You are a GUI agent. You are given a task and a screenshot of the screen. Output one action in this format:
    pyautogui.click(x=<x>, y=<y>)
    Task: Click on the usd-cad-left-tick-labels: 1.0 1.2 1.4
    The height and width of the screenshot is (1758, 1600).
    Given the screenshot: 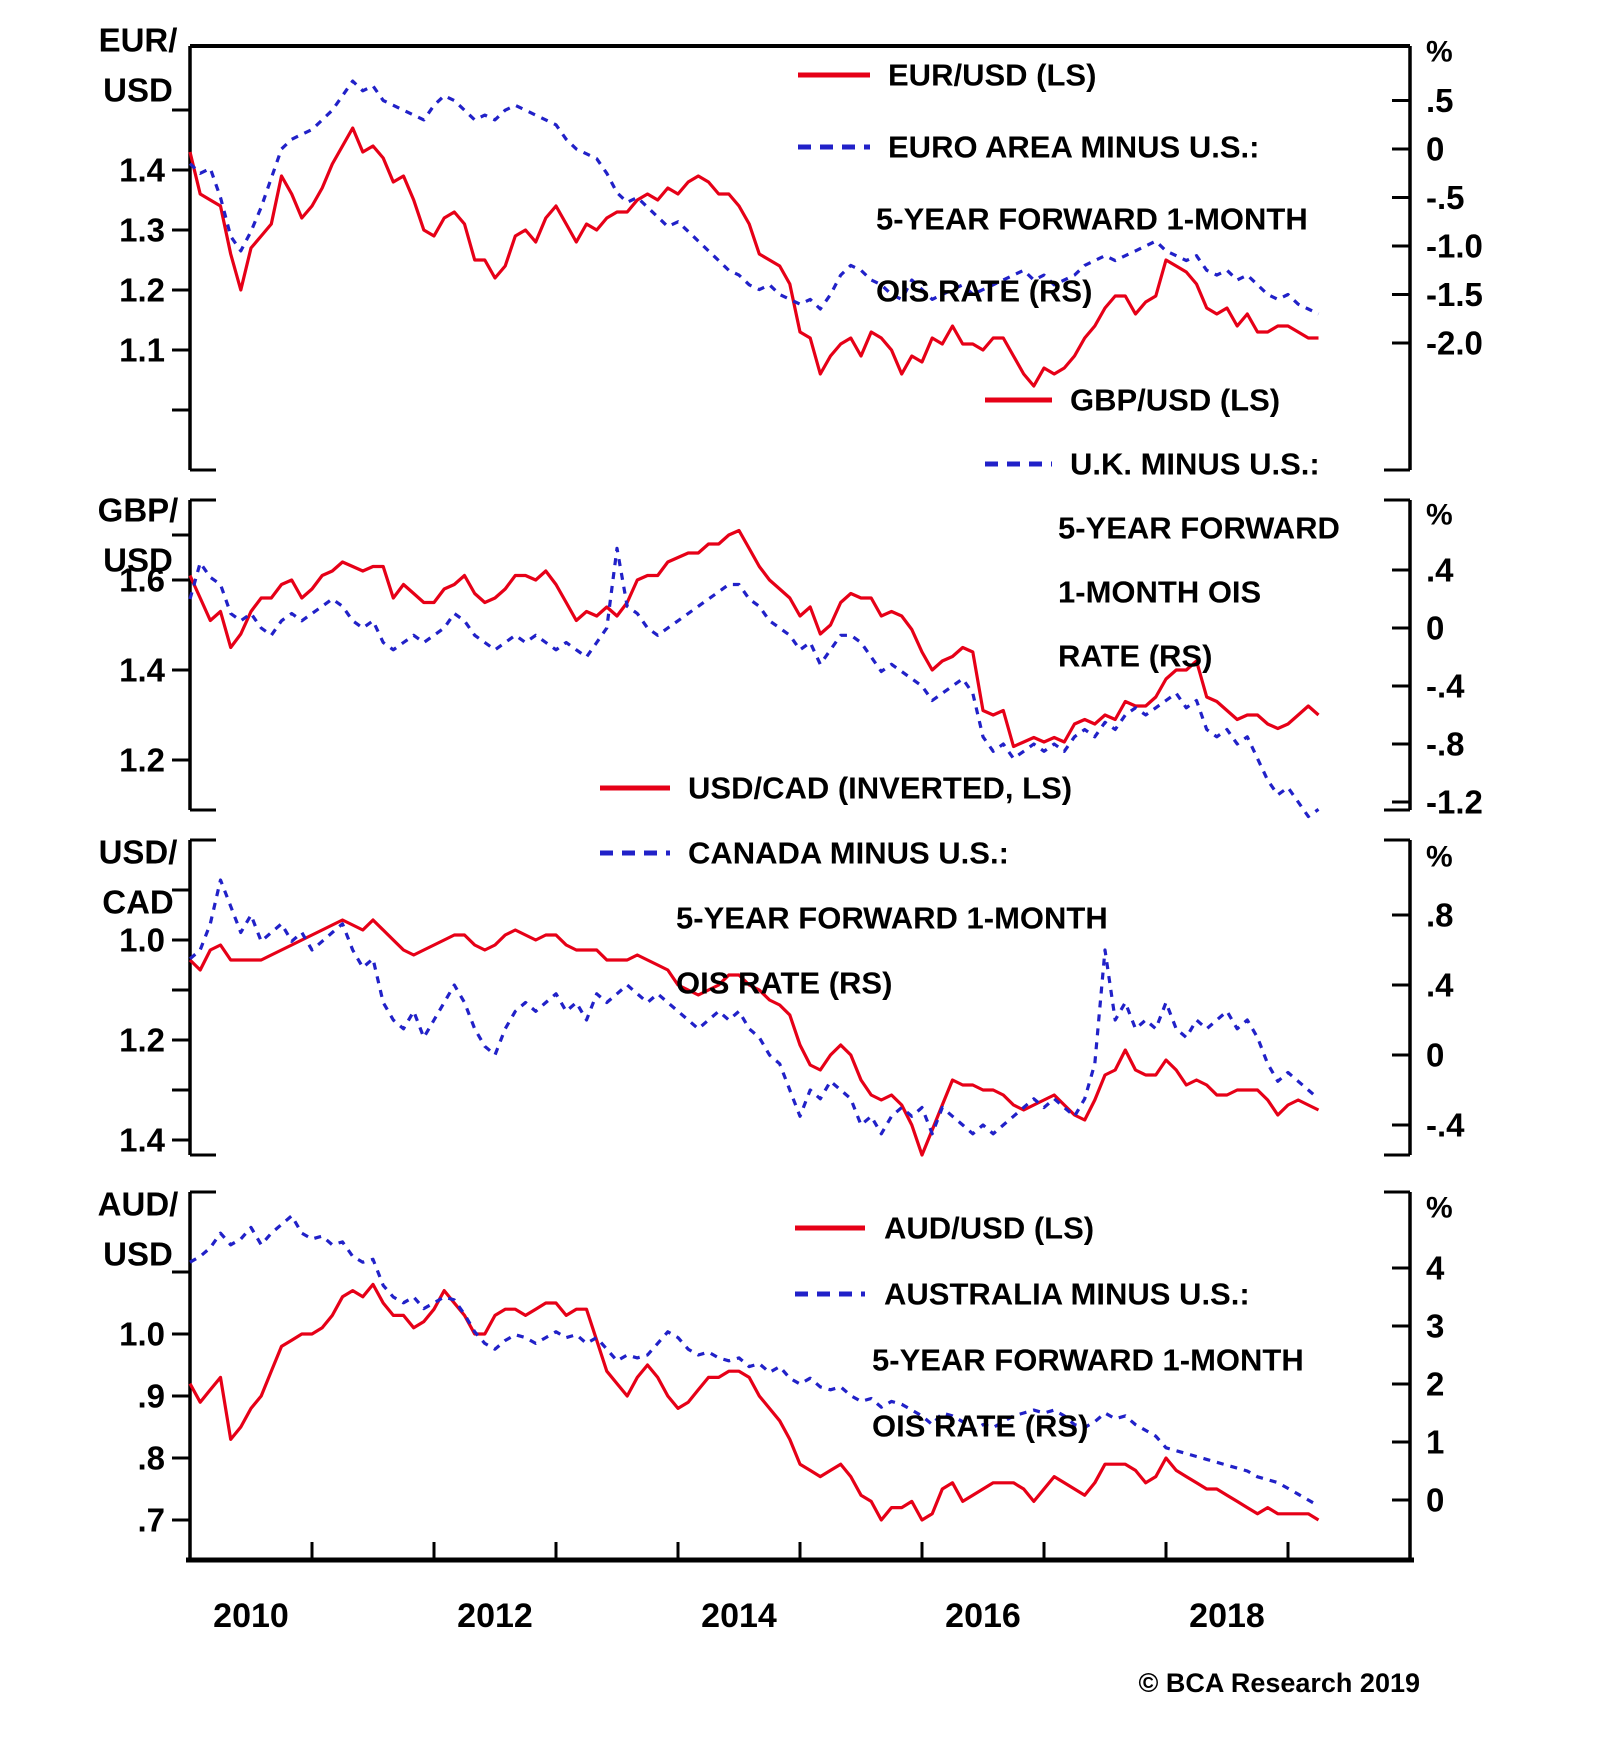 What is the action you would take?
    pyautogui.click(x=154, y=1023)
    